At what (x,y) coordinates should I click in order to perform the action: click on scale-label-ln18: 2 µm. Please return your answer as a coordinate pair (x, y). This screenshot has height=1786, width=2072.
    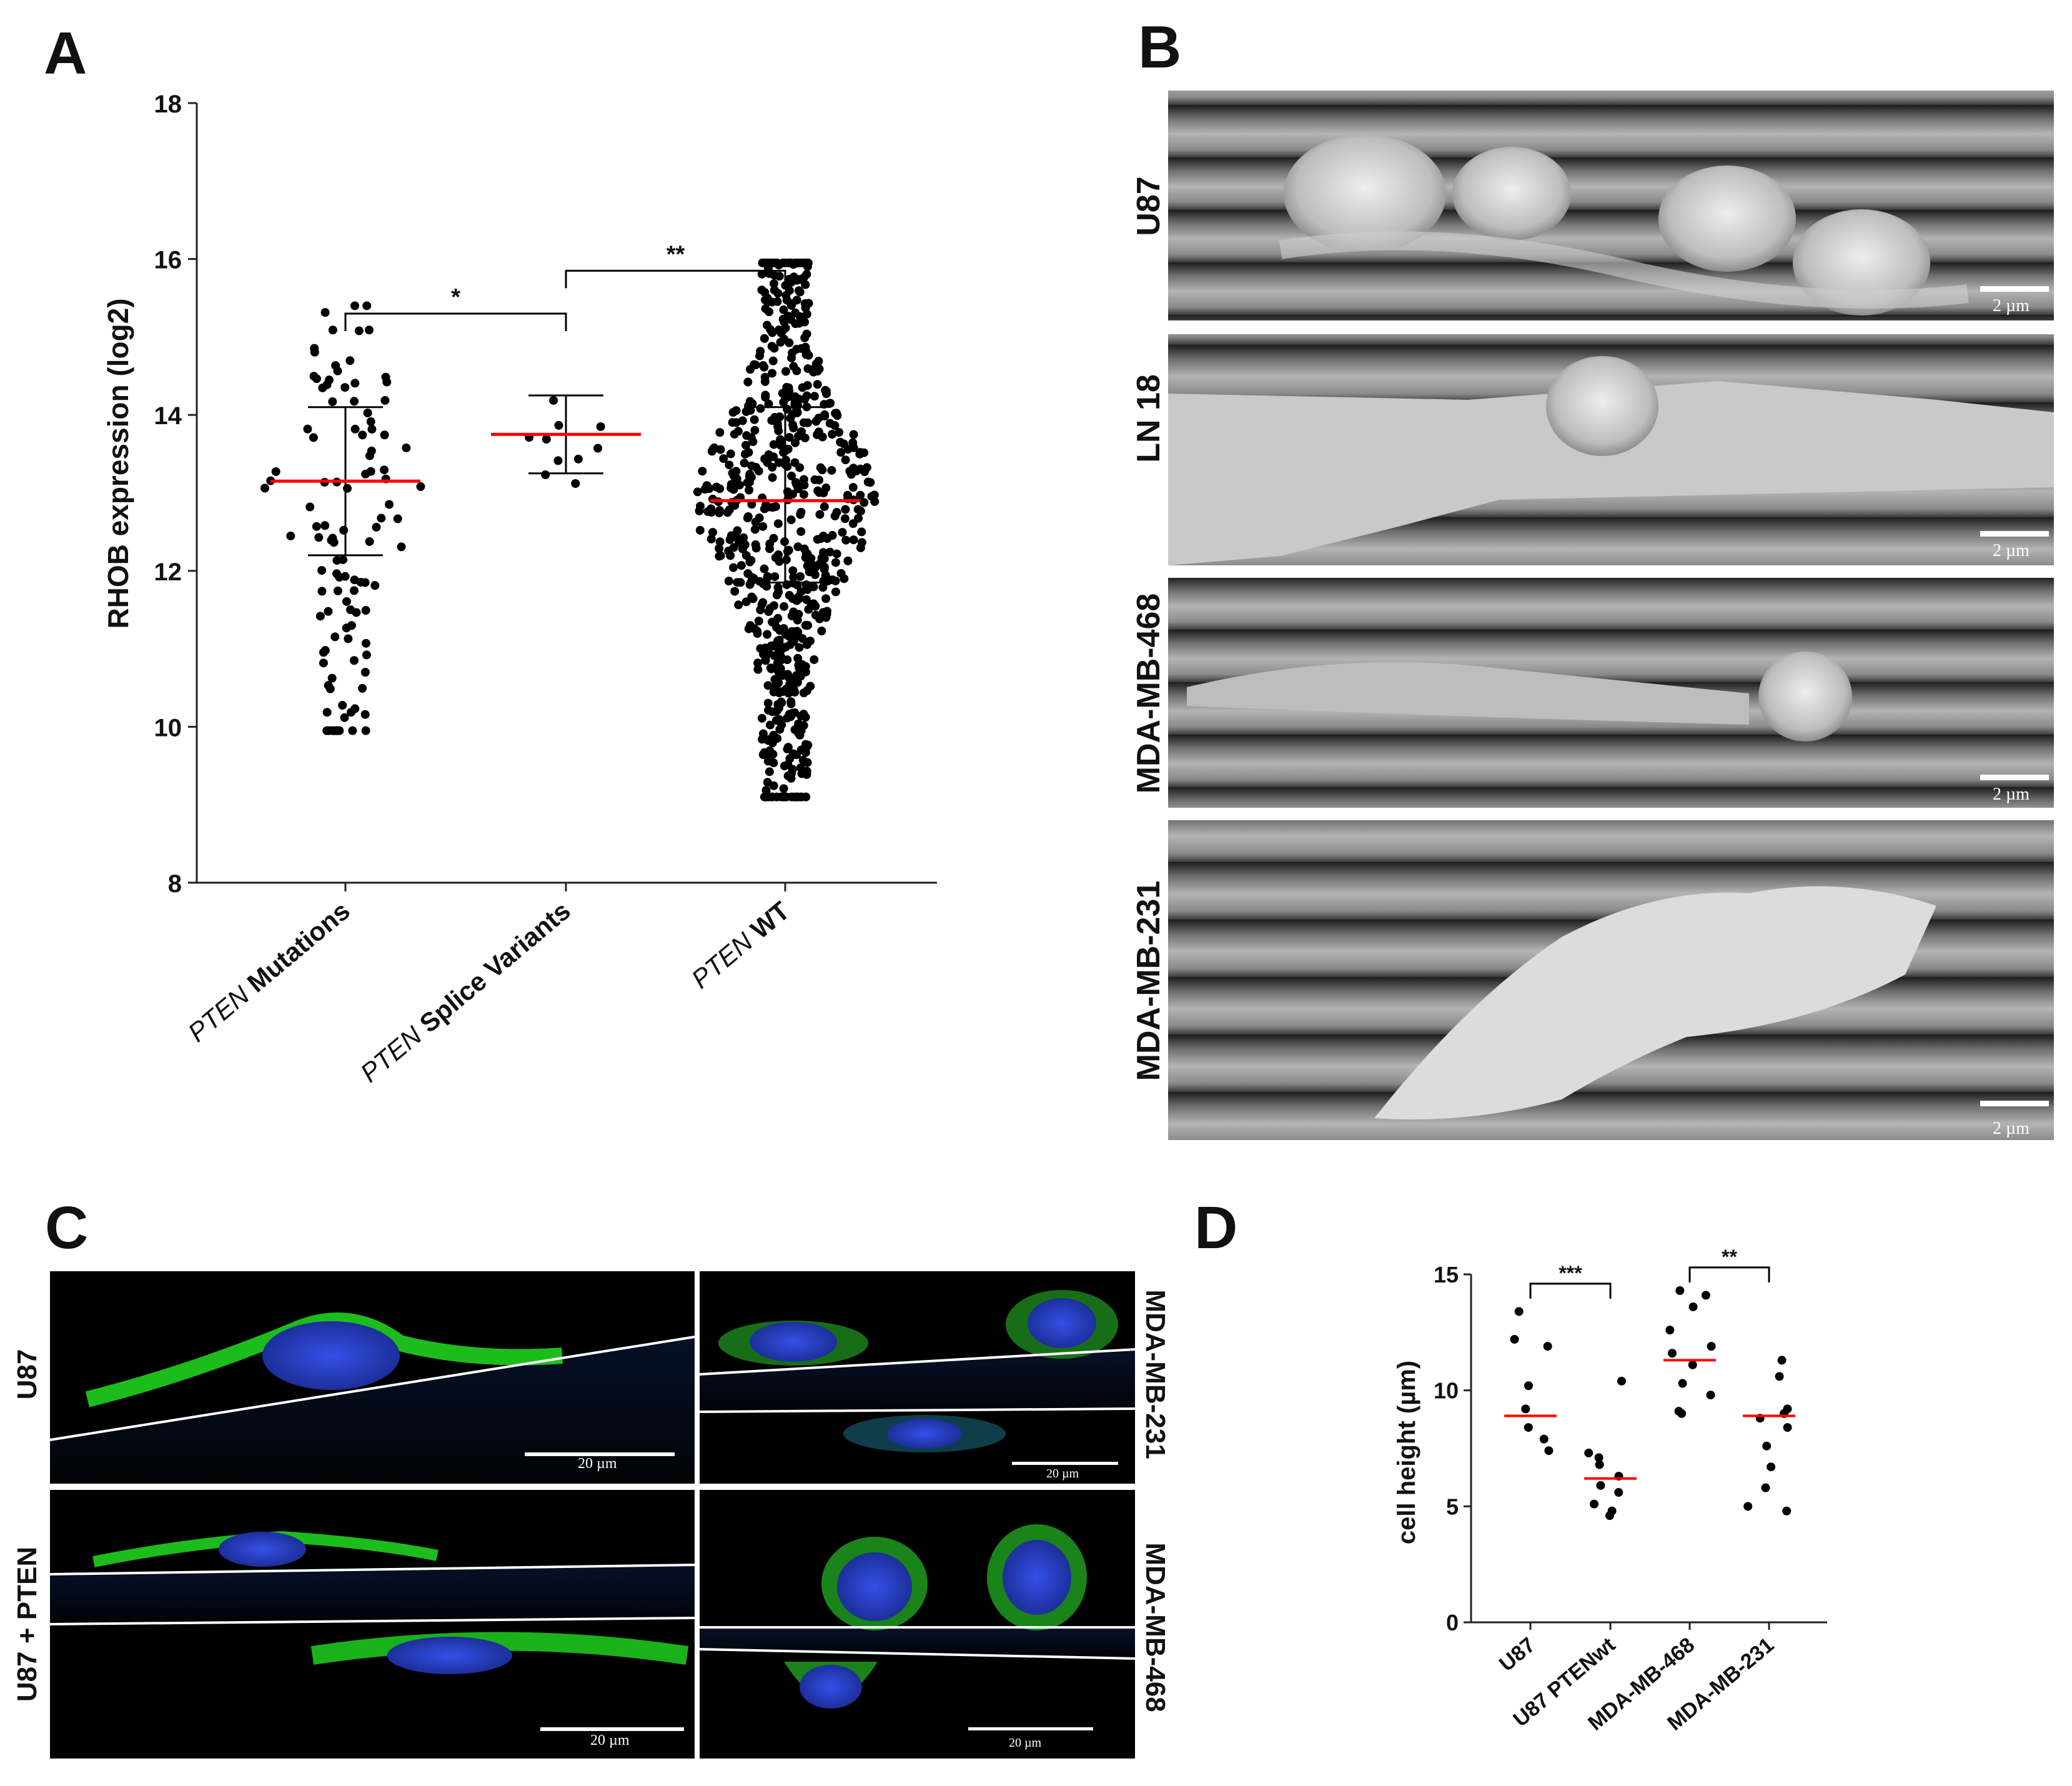
    Looking at the image, I should click on (2011, 550).